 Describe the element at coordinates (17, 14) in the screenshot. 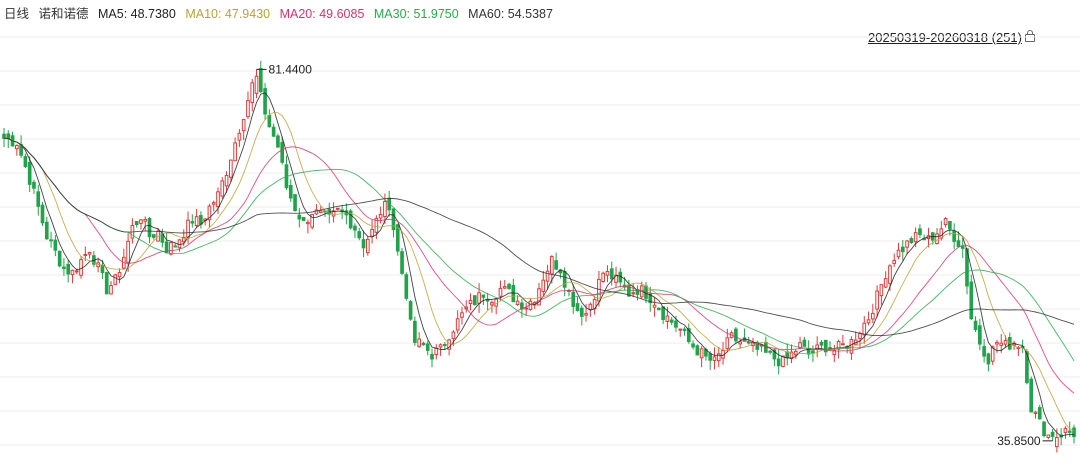

I see `period-label: 日线` at that location.